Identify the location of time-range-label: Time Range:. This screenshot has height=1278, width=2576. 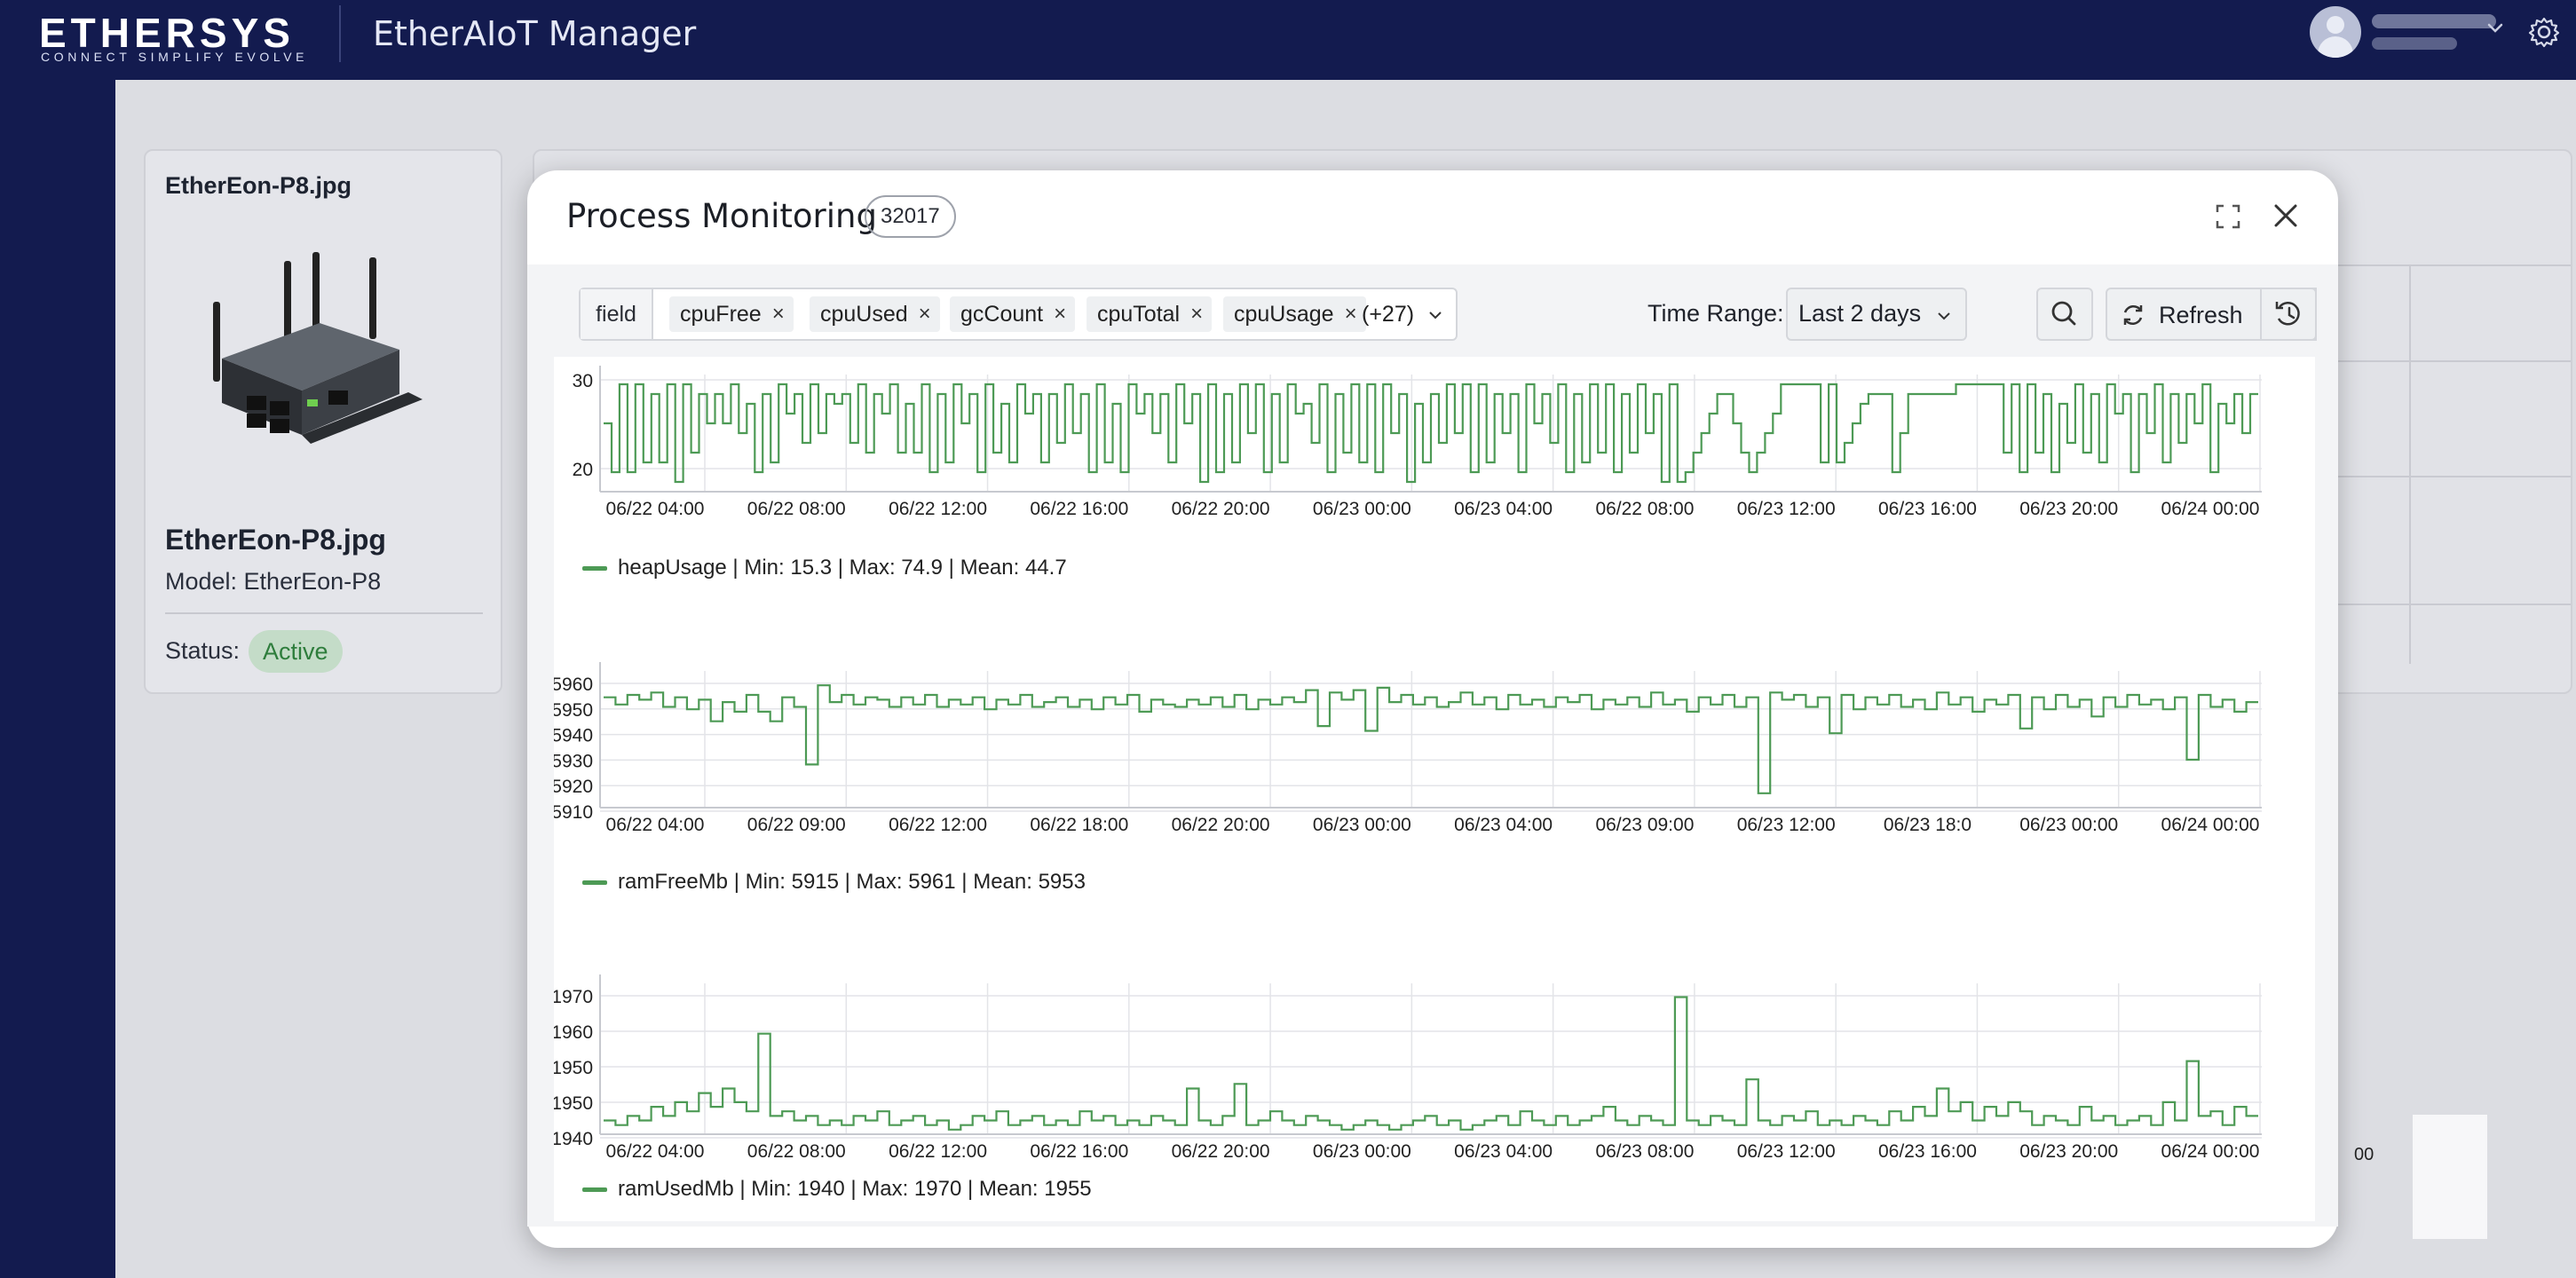
(1716, 313).